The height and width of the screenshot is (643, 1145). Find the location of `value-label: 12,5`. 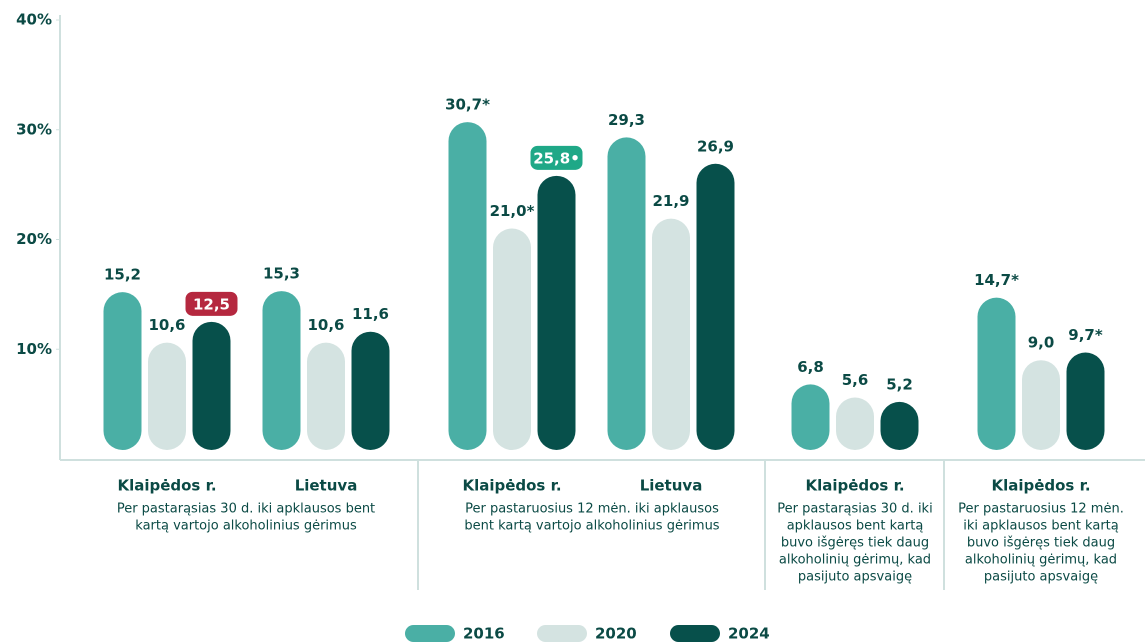

value-label: 12,5 is located at coordinates (211, 304).